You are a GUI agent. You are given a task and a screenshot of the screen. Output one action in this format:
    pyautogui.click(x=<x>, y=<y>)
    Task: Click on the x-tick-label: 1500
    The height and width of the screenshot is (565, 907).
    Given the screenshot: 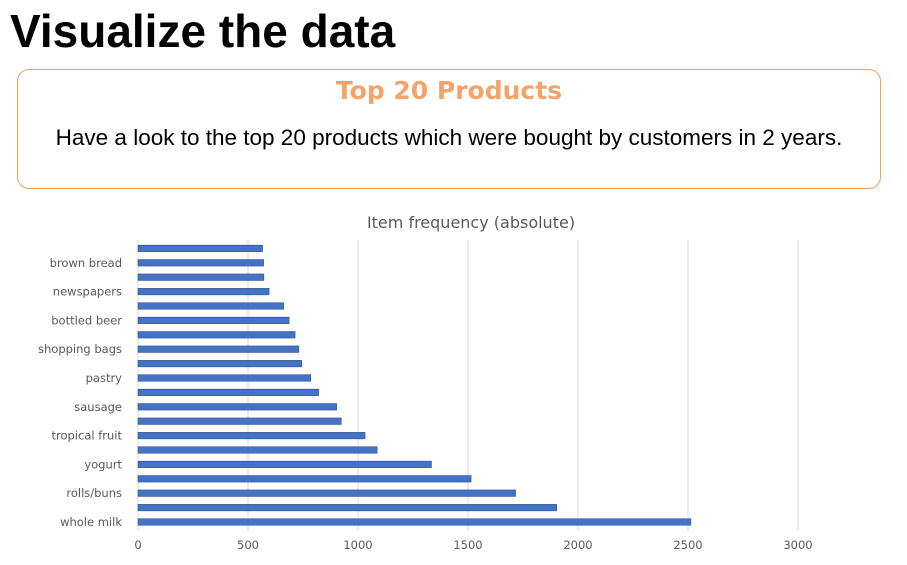 What is the action you would take?
    pyautogui.click(x=467, y=545)
    